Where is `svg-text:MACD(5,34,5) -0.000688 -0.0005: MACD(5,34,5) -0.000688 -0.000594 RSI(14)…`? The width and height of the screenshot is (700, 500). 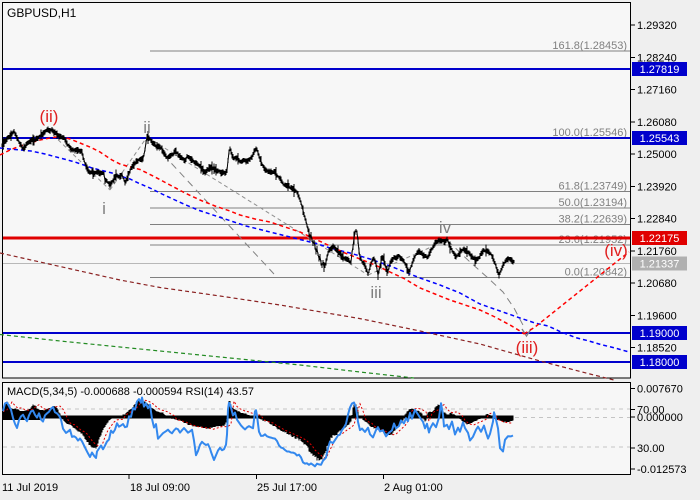
svg-text:MACD(5,34,5) -0.000688 -0.0005: MACD(5,34,5) -0.000688 -0.000594 RSI(14)… is located at coordinates (130, 392).